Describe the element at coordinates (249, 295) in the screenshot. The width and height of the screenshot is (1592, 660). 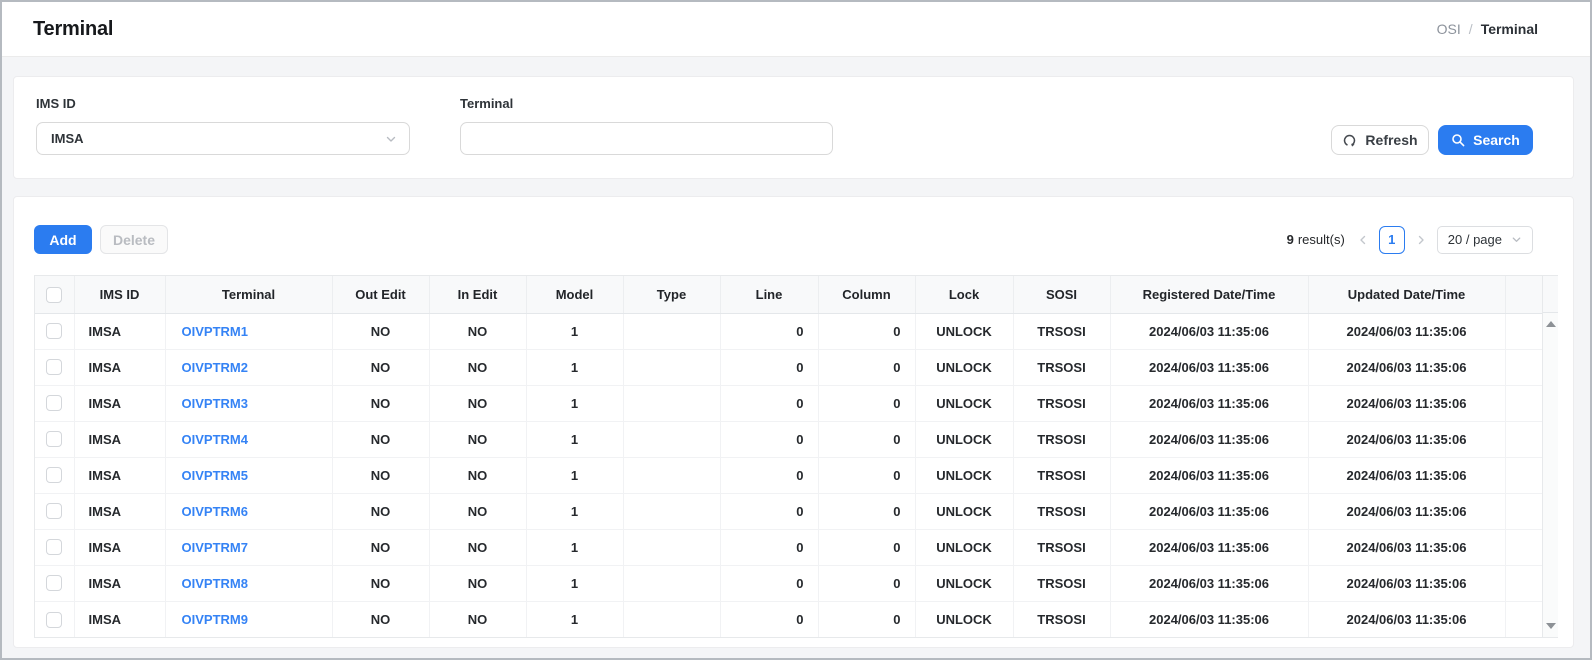
I see `column-header-terminal: Terminal` at that location.